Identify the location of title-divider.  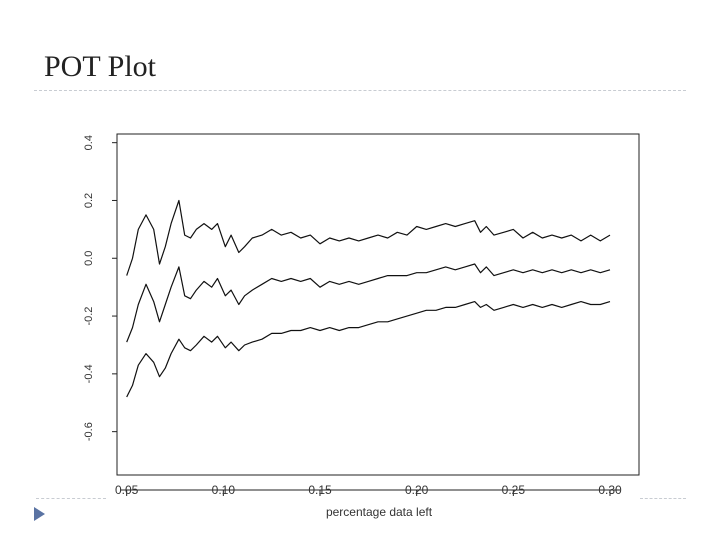
(360, 90).